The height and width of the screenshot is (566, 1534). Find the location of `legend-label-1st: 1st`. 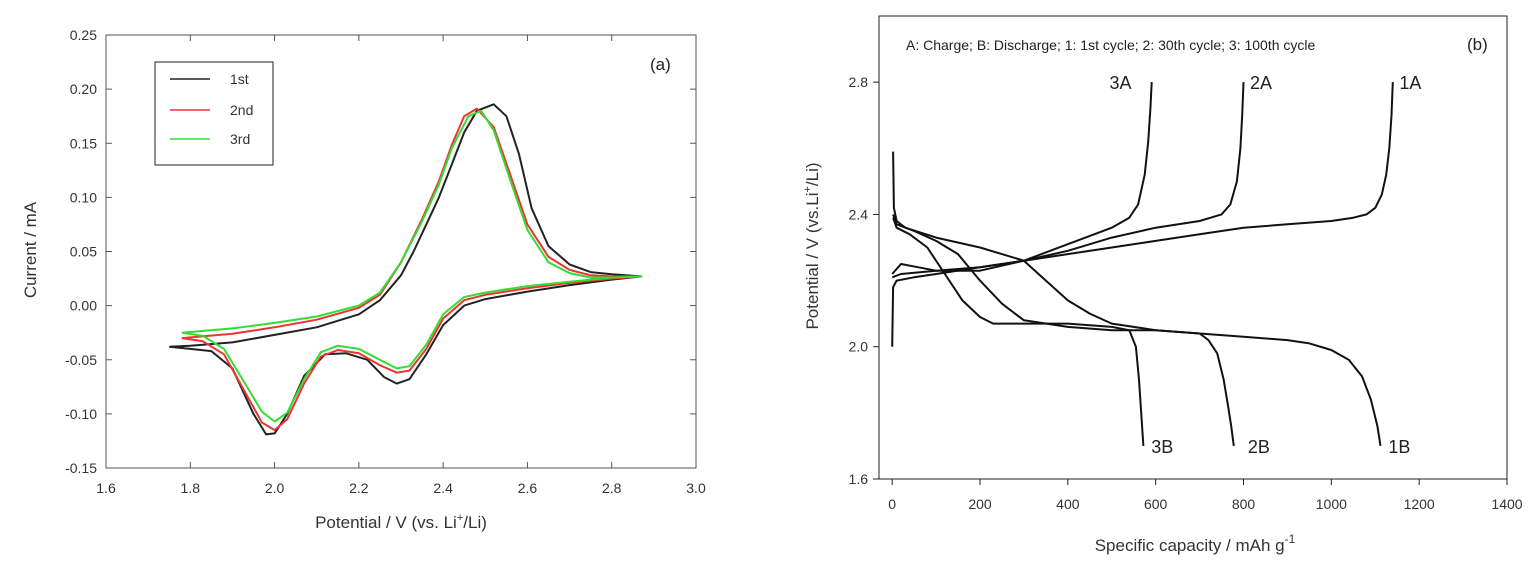

legend-label-1st: 1st is located at coordinates (239, 79).